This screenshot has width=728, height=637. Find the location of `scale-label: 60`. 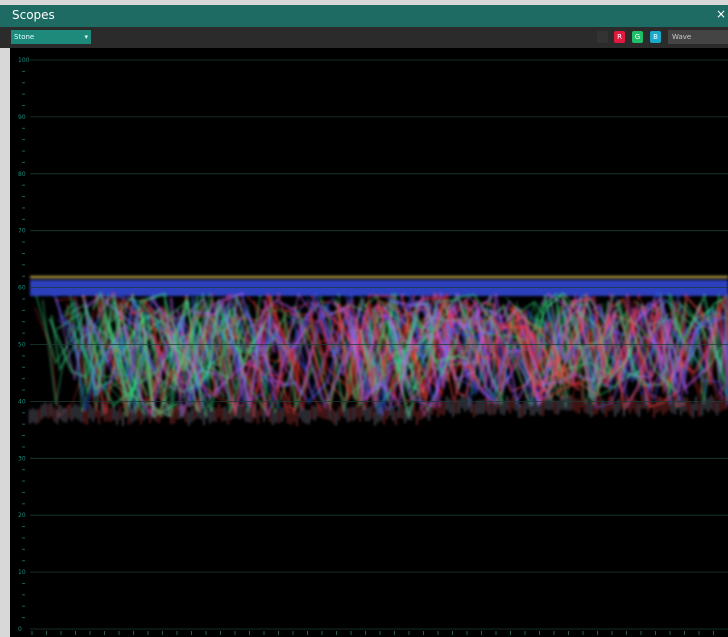

scale-label: 60 is located at coordinates (22, 288).